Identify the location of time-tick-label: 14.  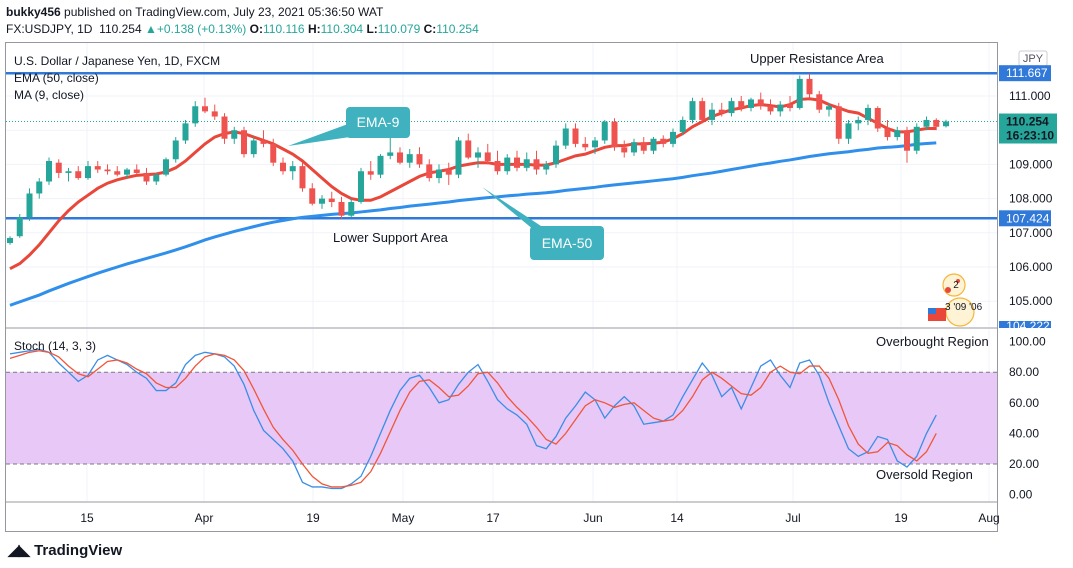
(677, 518).